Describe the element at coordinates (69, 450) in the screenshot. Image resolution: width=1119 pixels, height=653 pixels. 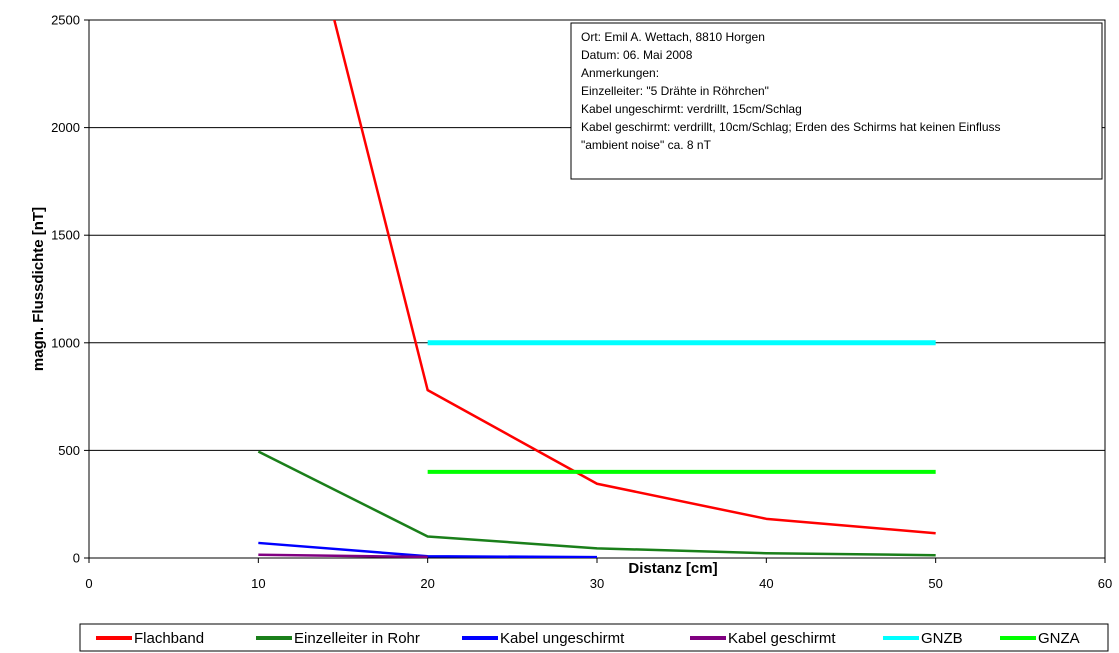
I see `y-tick-label: 500` at that location.